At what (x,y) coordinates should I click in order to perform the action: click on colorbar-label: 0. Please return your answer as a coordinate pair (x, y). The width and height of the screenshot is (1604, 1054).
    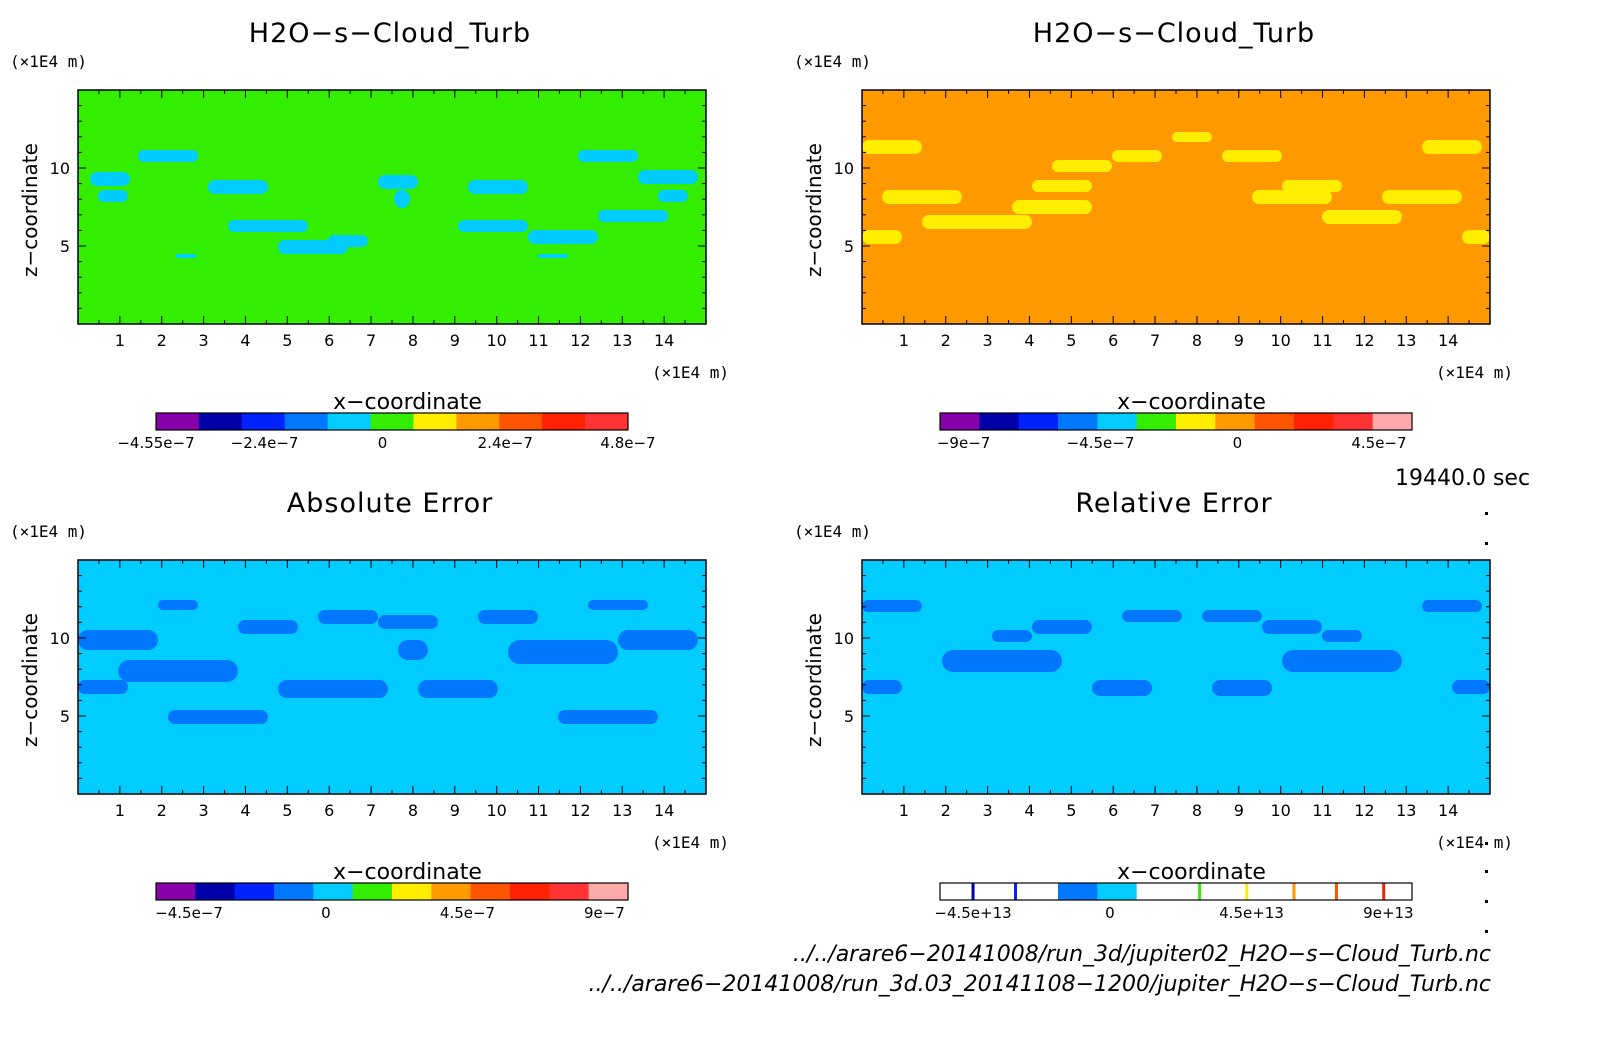
    Looking at the image, I should click on (383, 443).